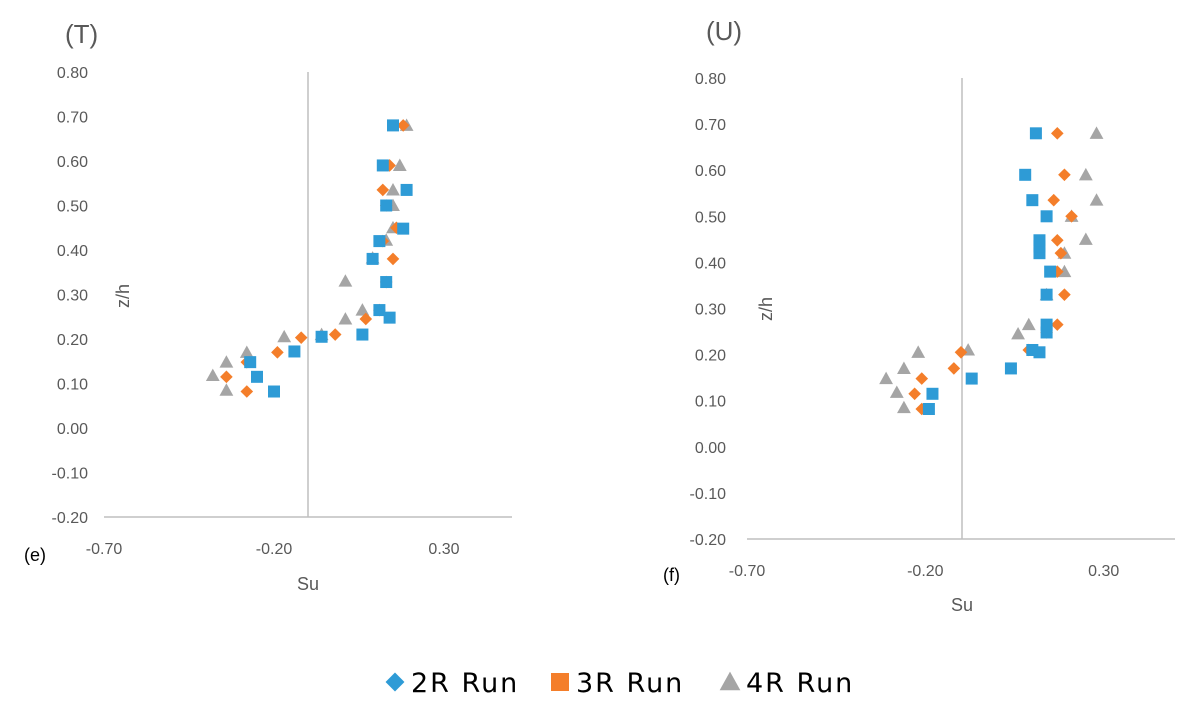  Describe the element at coordinates (991, 271) in the screenshot. I see `data-points-u` at that location.